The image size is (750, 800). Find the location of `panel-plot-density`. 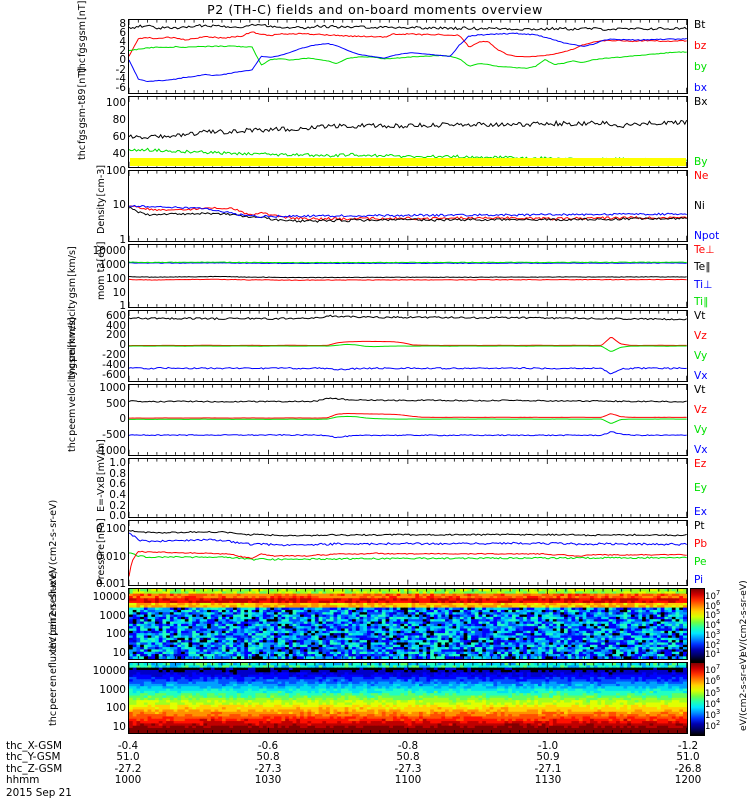

panel-plot-density is located at coordinates (408, 206).